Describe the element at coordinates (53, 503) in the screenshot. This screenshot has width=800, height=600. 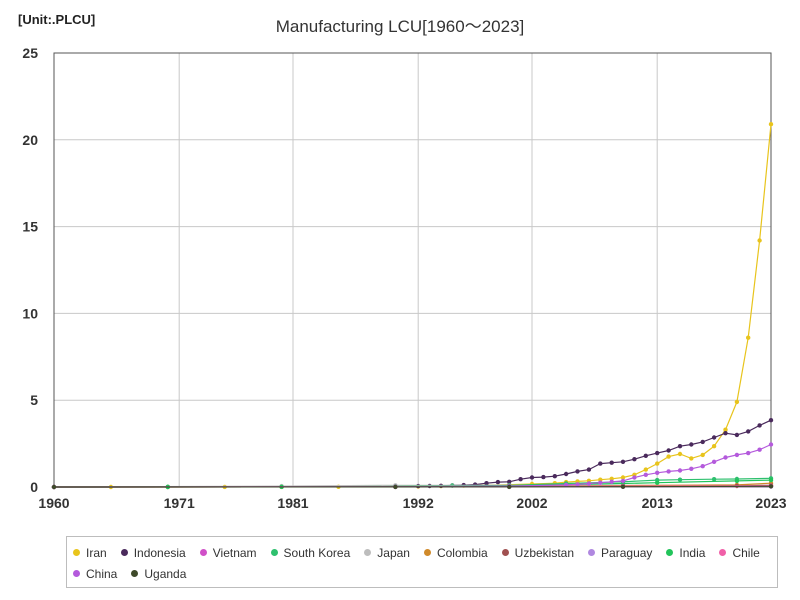
I see `x-tick-label: 1960` at that location.